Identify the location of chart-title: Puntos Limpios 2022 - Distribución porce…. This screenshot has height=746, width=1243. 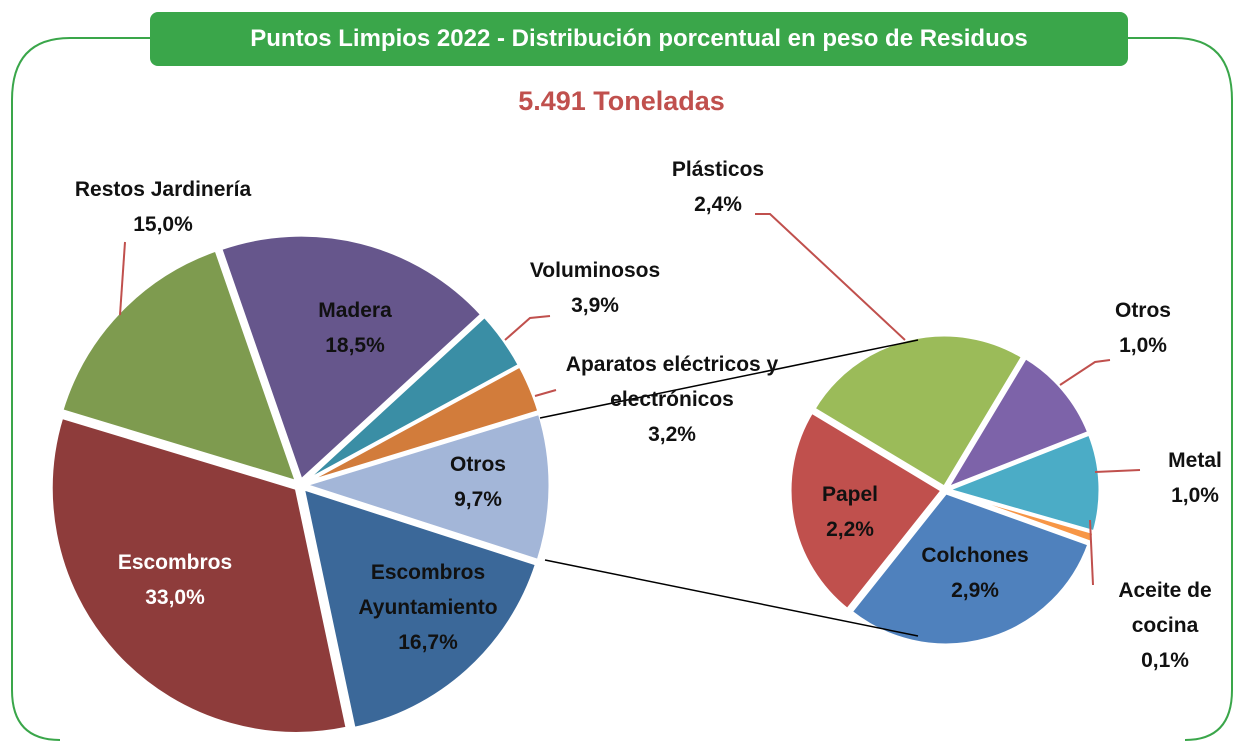
(639, 39).